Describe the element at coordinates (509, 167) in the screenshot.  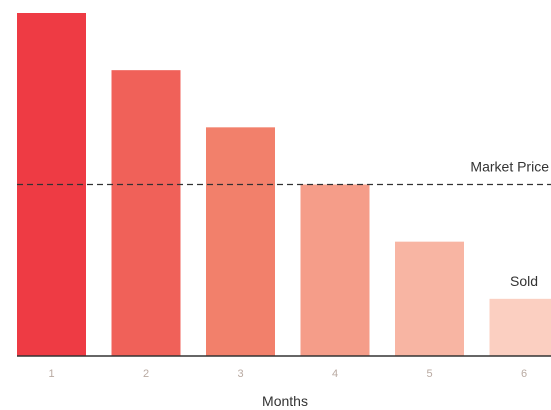
I see `market-price-label: Market Price` at that location.